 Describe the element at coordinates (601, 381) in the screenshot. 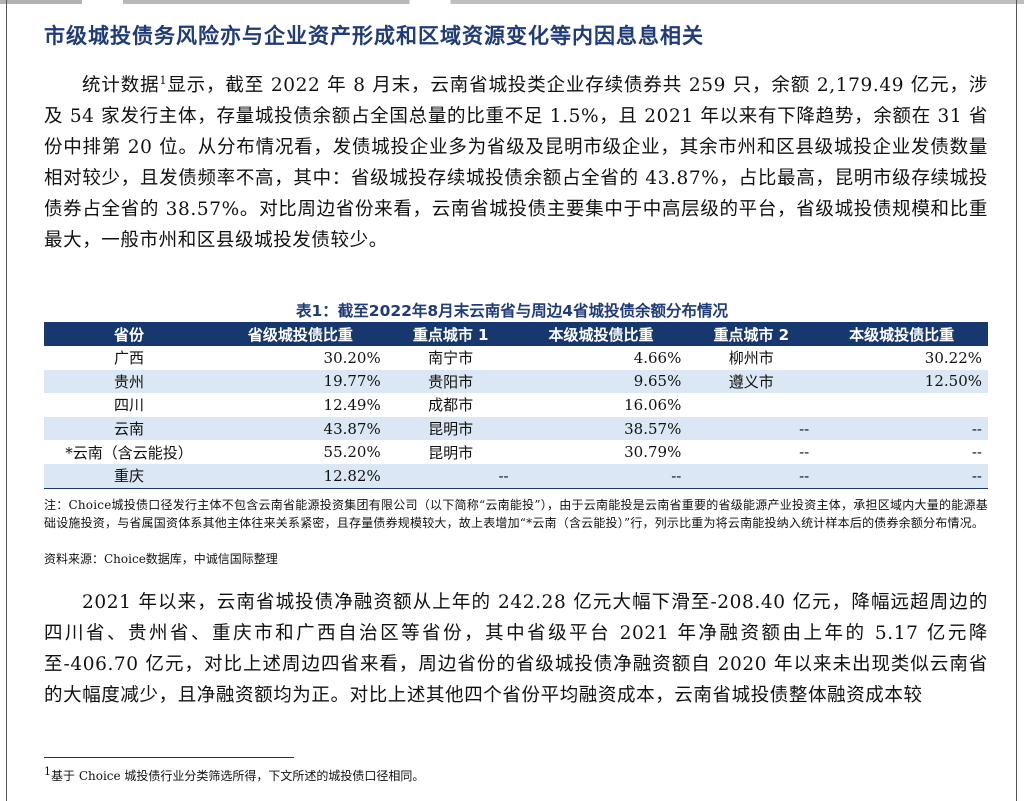

I see `cell-city-1-share: 9.65%` at that location.